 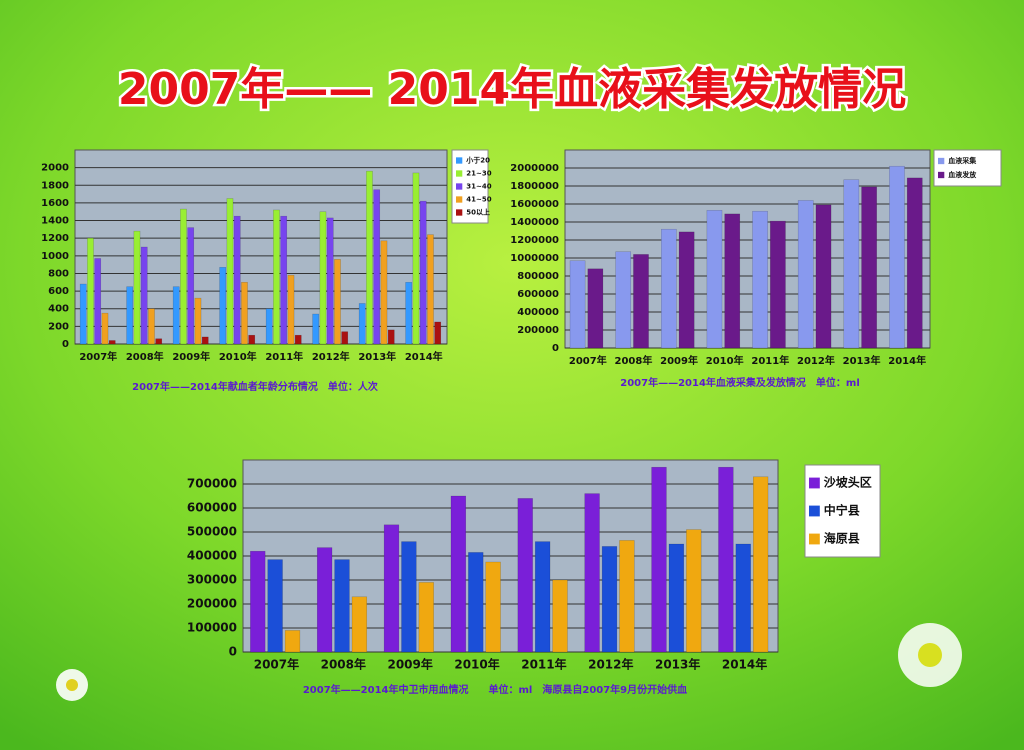 I want to click on y-tick-label: 1600, so click(x=55, y=203).